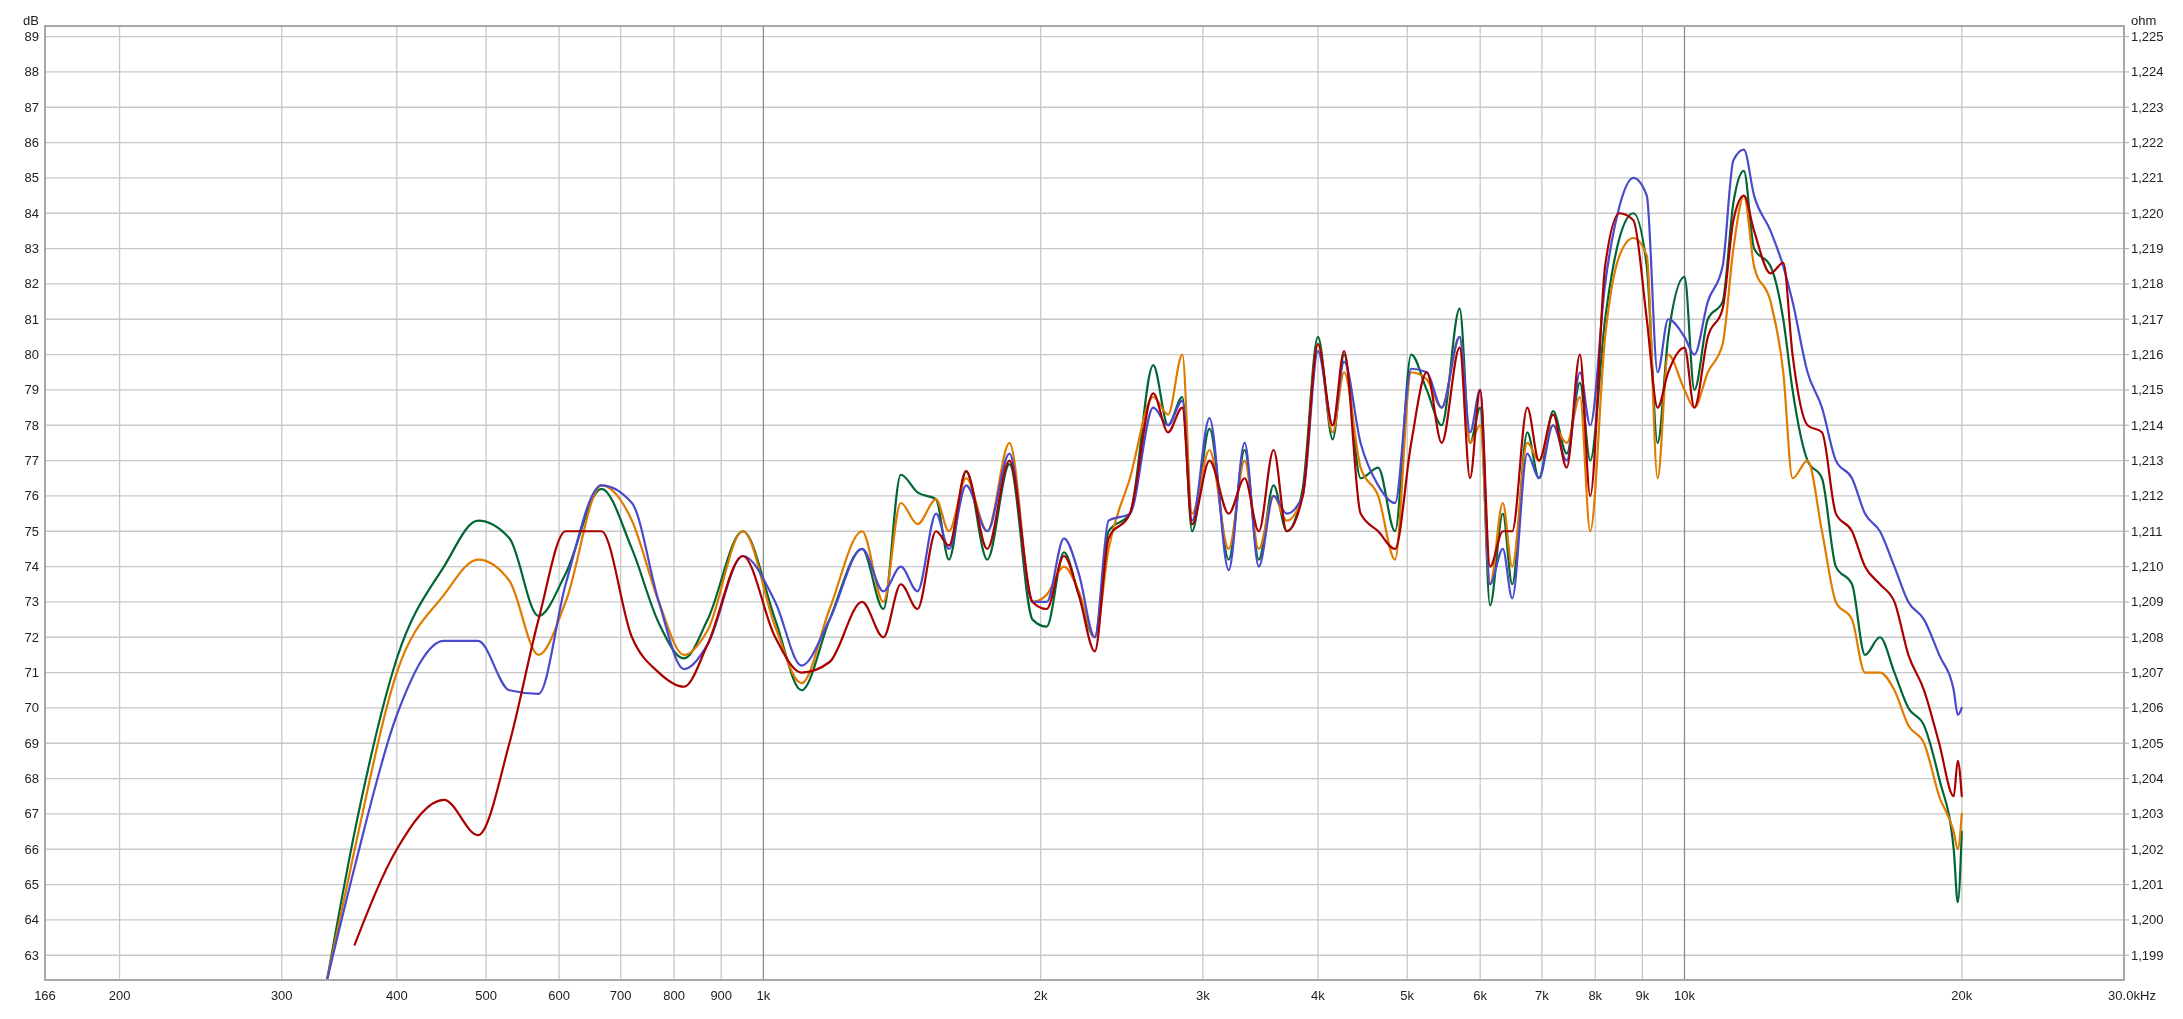  What do you see at coordinates (31, 72) in the screenshot?
I see `y-tick-label: 88` at bounding box center [31, 72].